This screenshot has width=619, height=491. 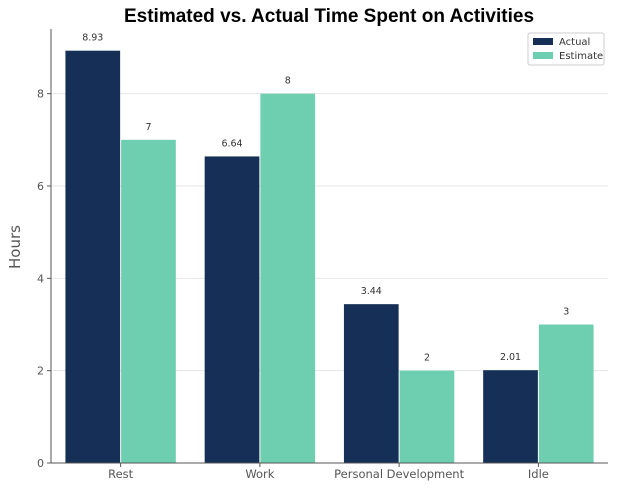 What do you see at coordinates (566, 49) in the screenshot?
I see `legend: Actual Estimate` at bounding box center [566, 49].